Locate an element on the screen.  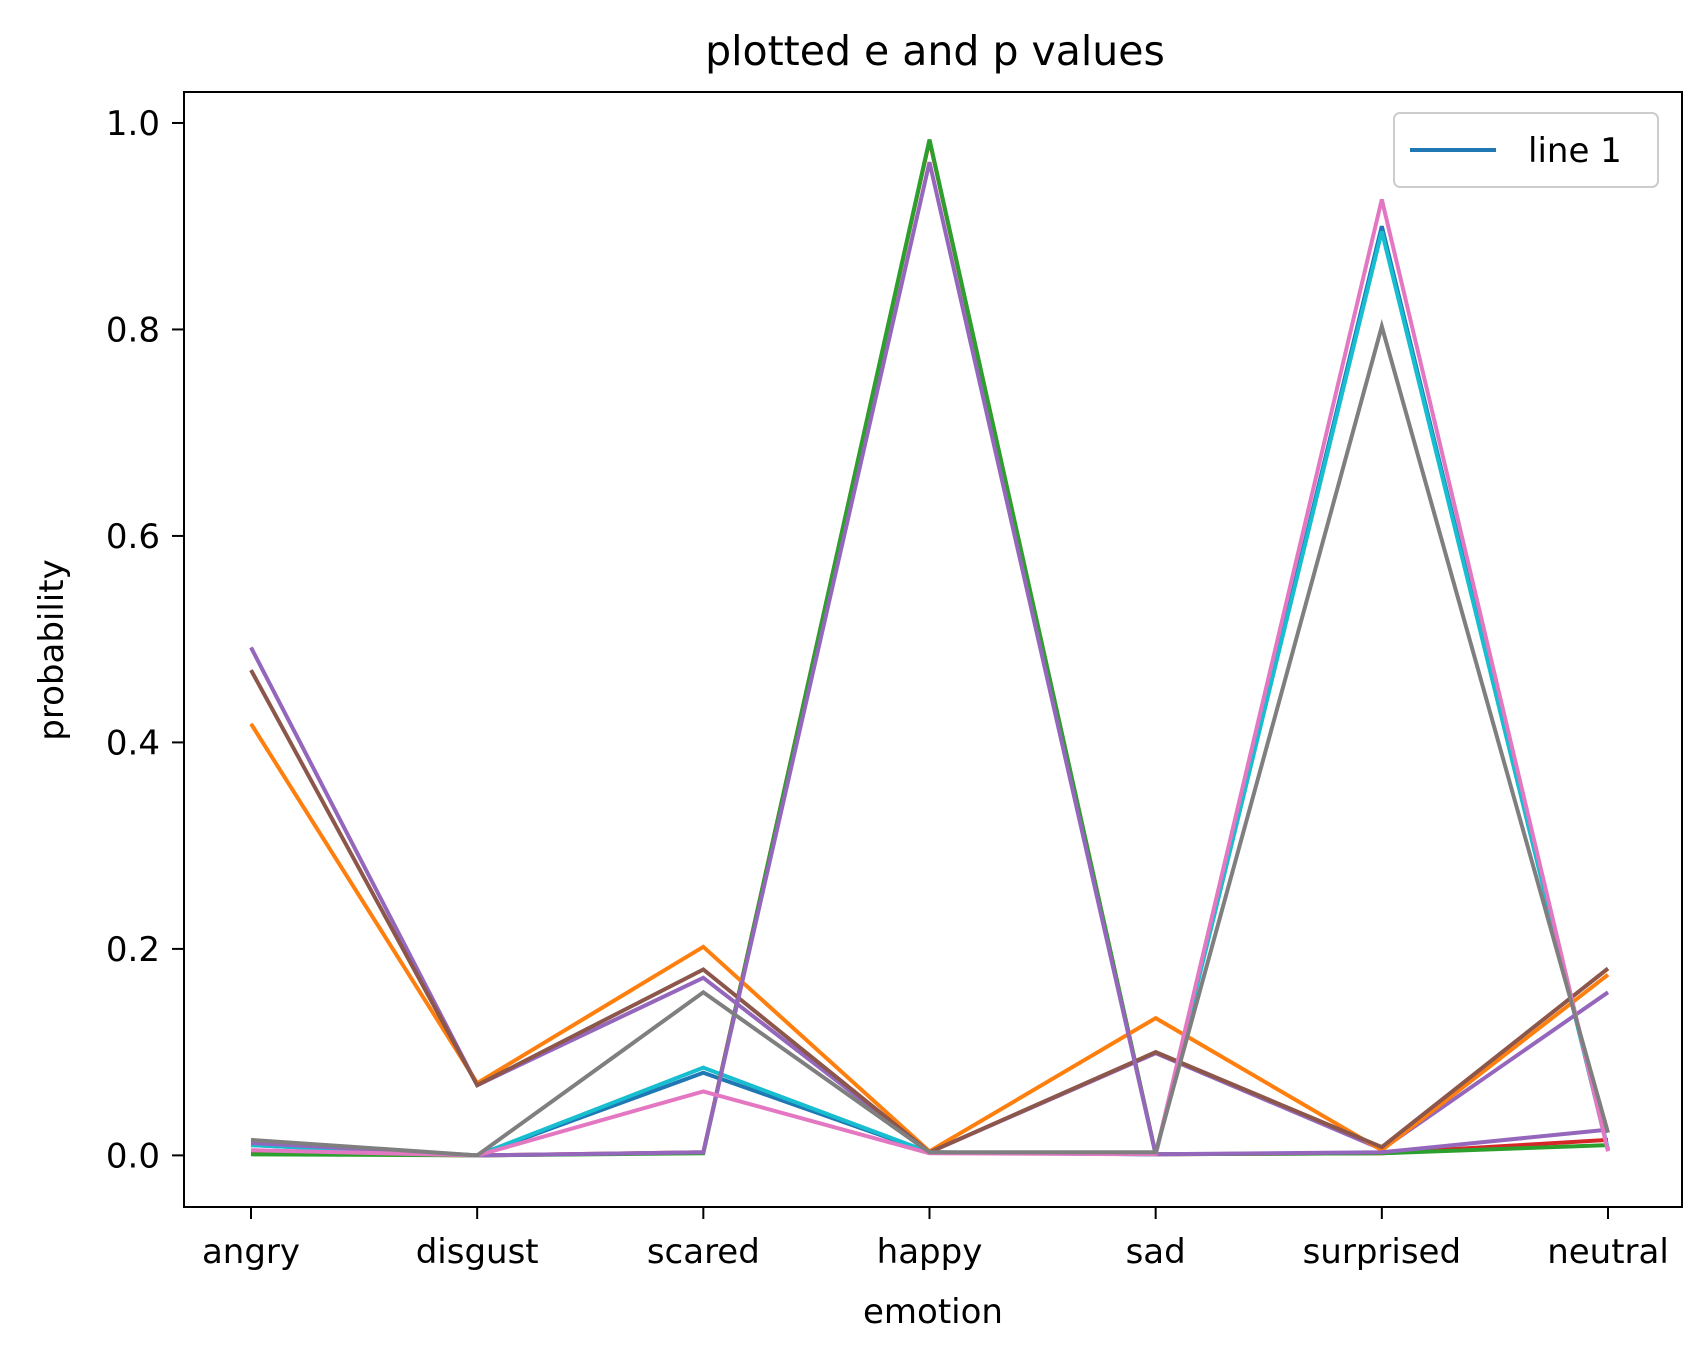
y-tick-label-1: 0.2 is located at coordinates (133, 950).